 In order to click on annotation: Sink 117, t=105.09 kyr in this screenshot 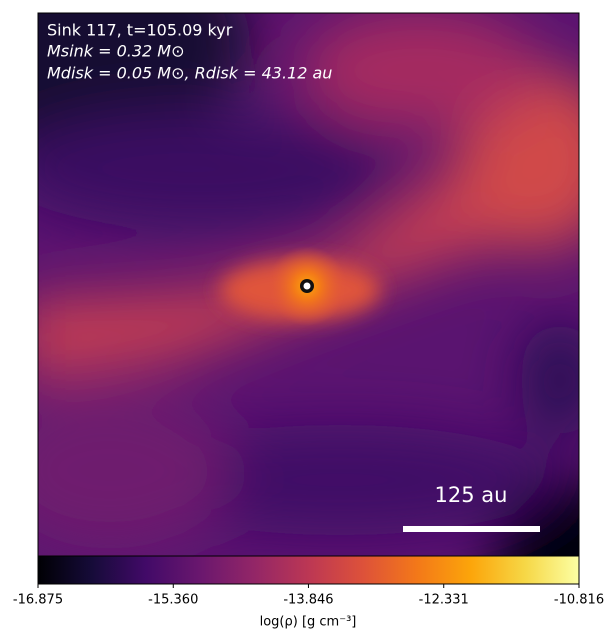, I will do `click(140, 30)`.